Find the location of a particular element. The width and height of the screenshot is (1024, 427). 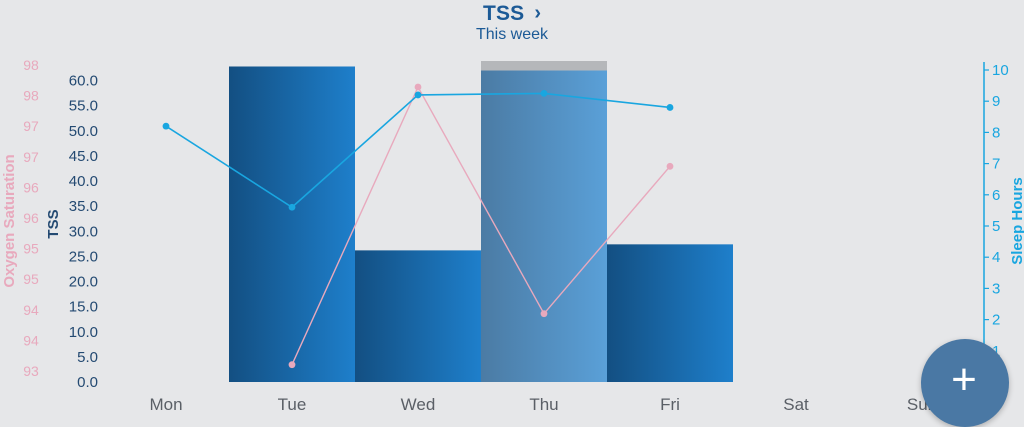

tss-tick-label: 50.0 is located at coordinates (83, 131).